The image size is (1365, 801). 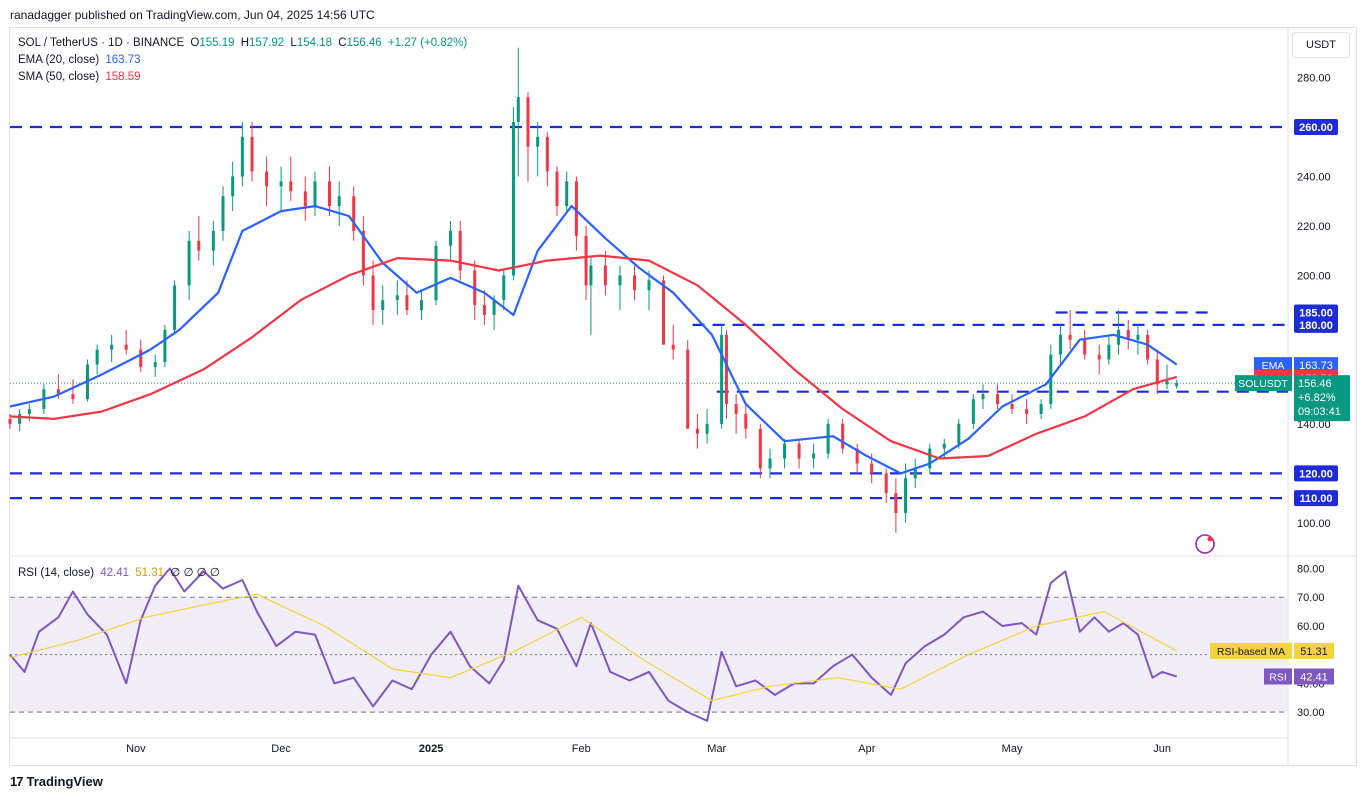 What do you see at coordinates (1205, 544) in the screenshot?
I see `alert-lightning-icon` at bounding box center [1205, 544].